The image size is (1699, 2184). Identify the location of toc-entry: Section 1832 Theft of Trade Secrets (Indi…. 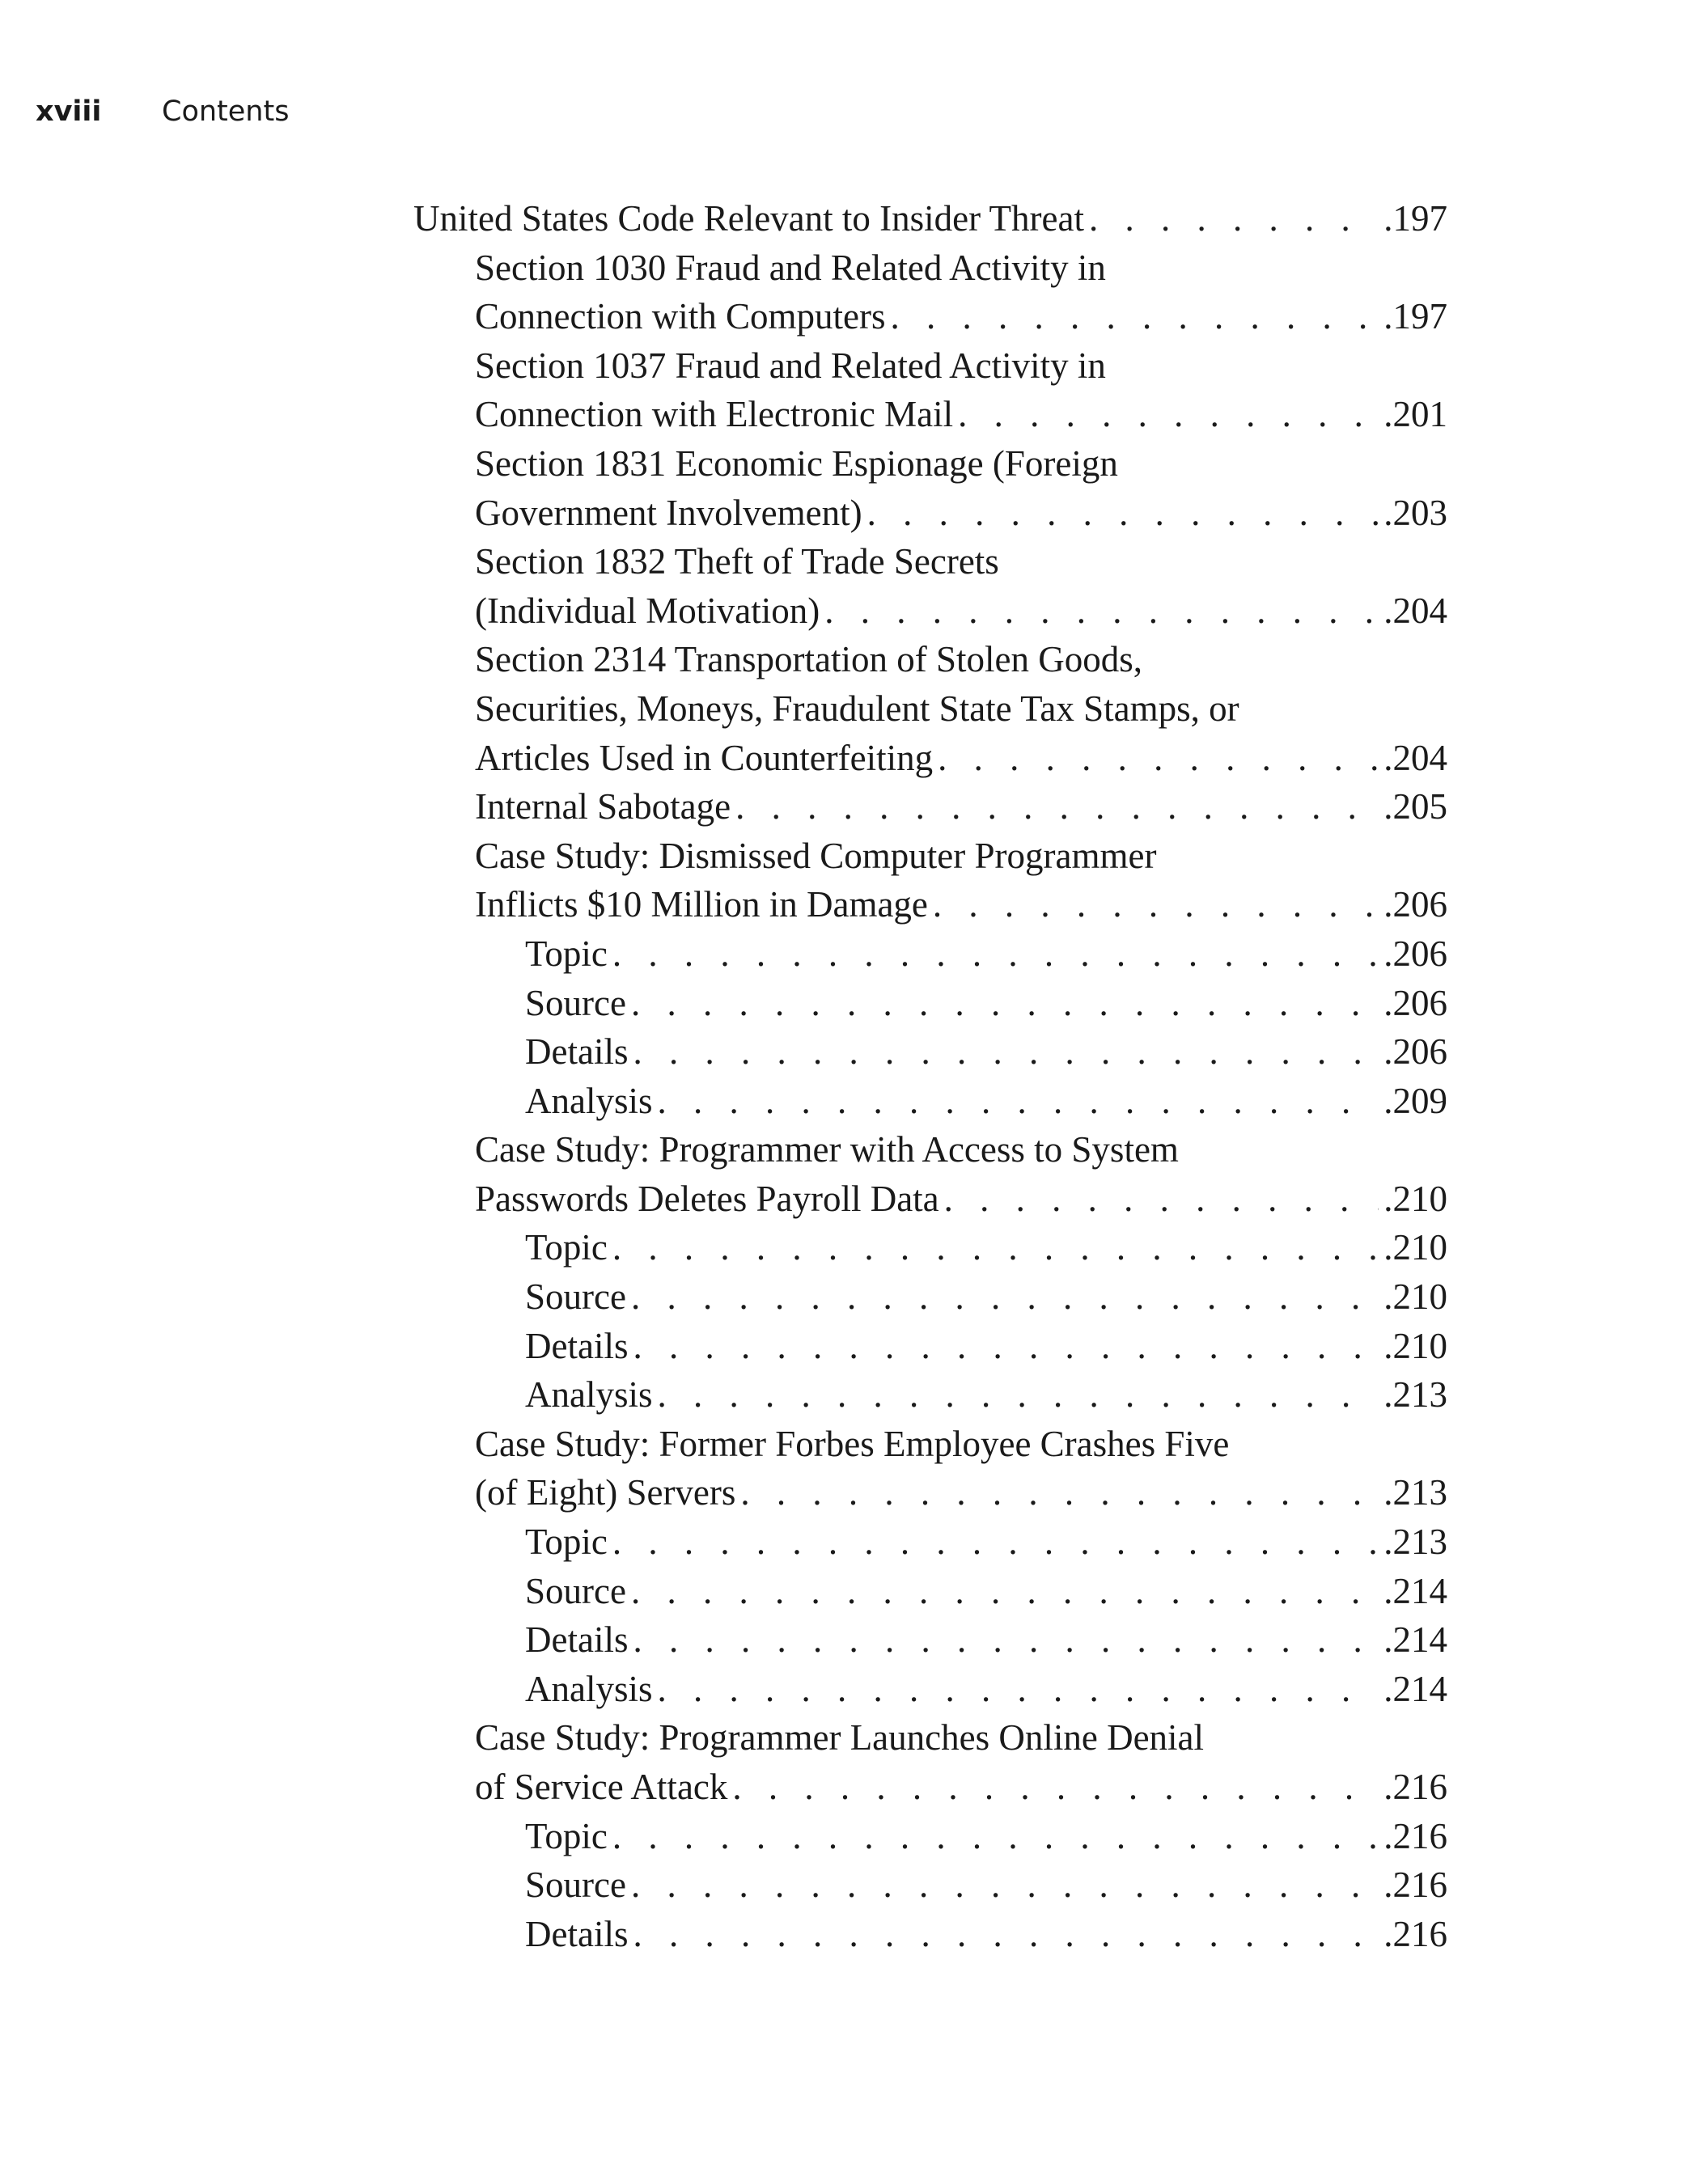
(930, 586).